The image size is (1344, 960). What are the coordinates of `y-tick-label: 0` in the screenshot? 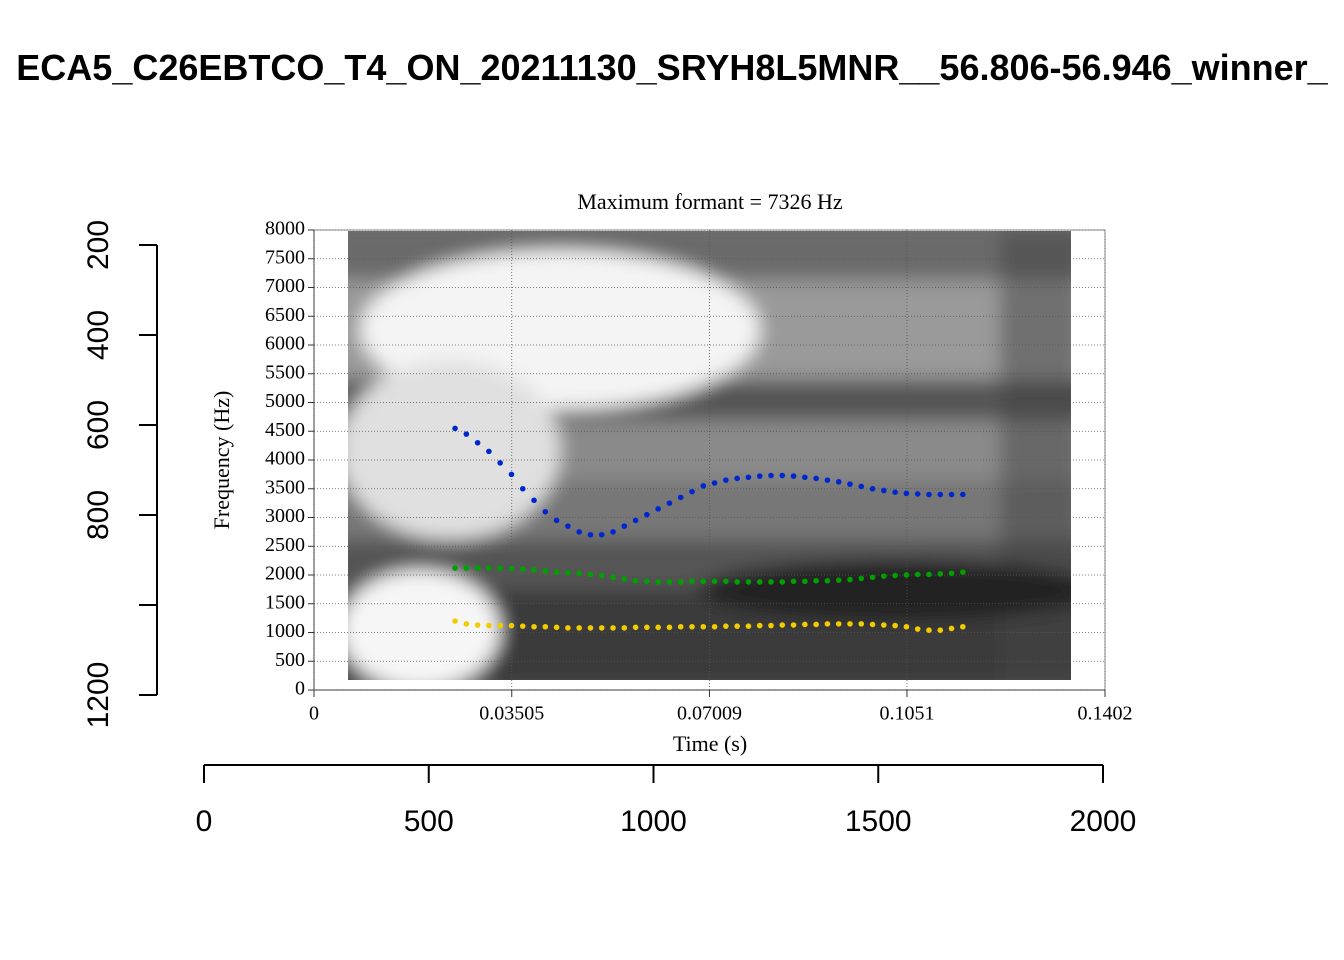 It's located at (300, 689).